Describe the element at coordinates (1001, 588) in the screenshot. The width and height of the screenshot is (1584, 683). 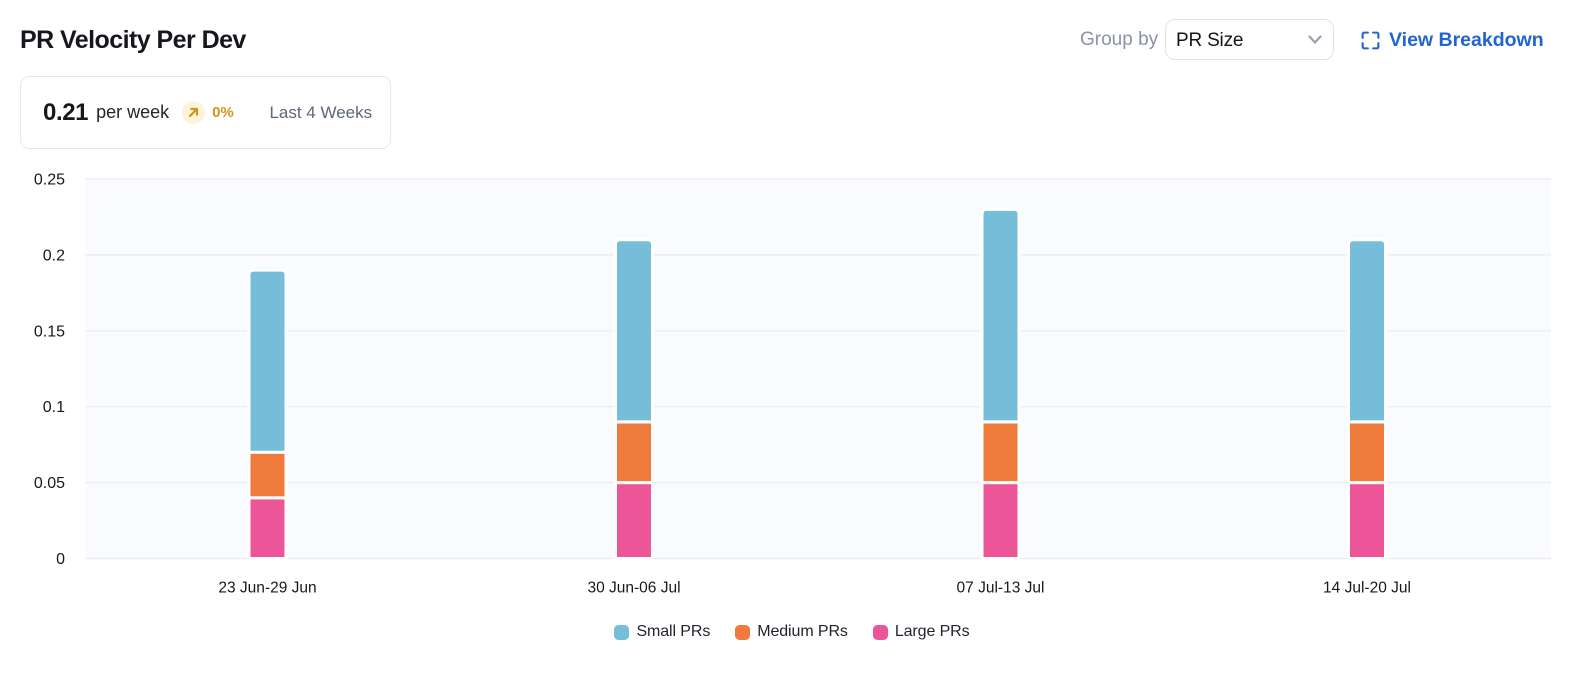
I see `svg-text: 07 Jul-13 Jul` at that location.